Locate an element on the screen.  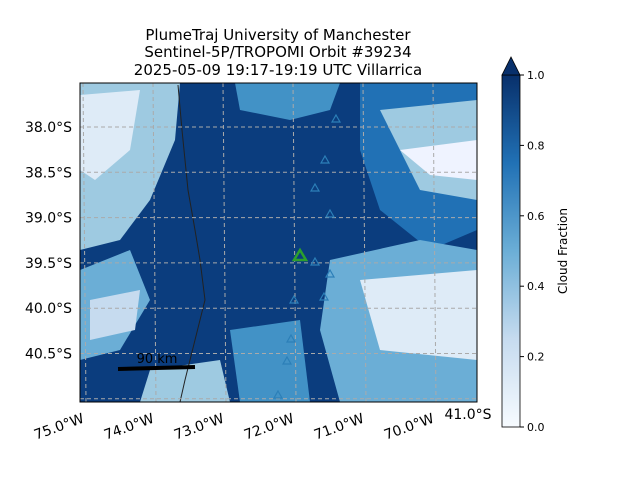
colorbar-tick-label: 0.6 is located at coordinates (536, 216).